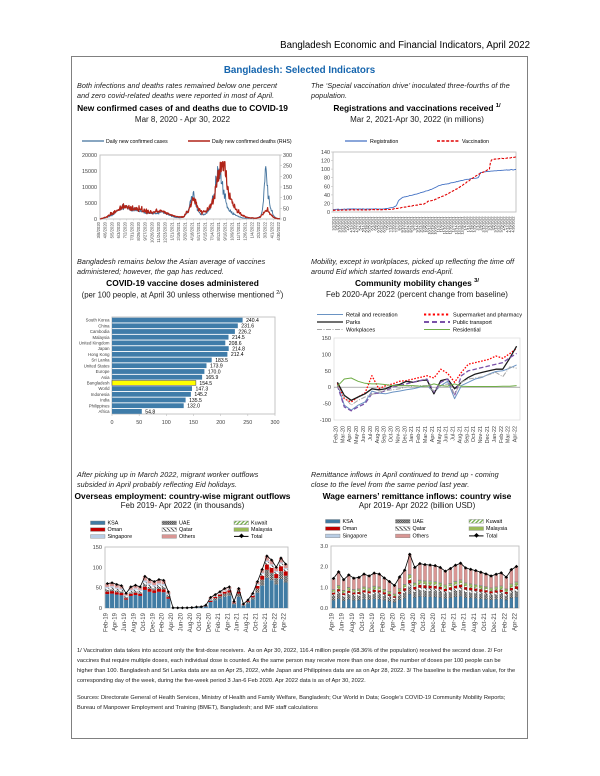 This screenshot has width=600, height=776. What do you see at coordinates (221, 361) in the screenshot?
I see `svg-text: 183.5` at bounding box center [221, 361].